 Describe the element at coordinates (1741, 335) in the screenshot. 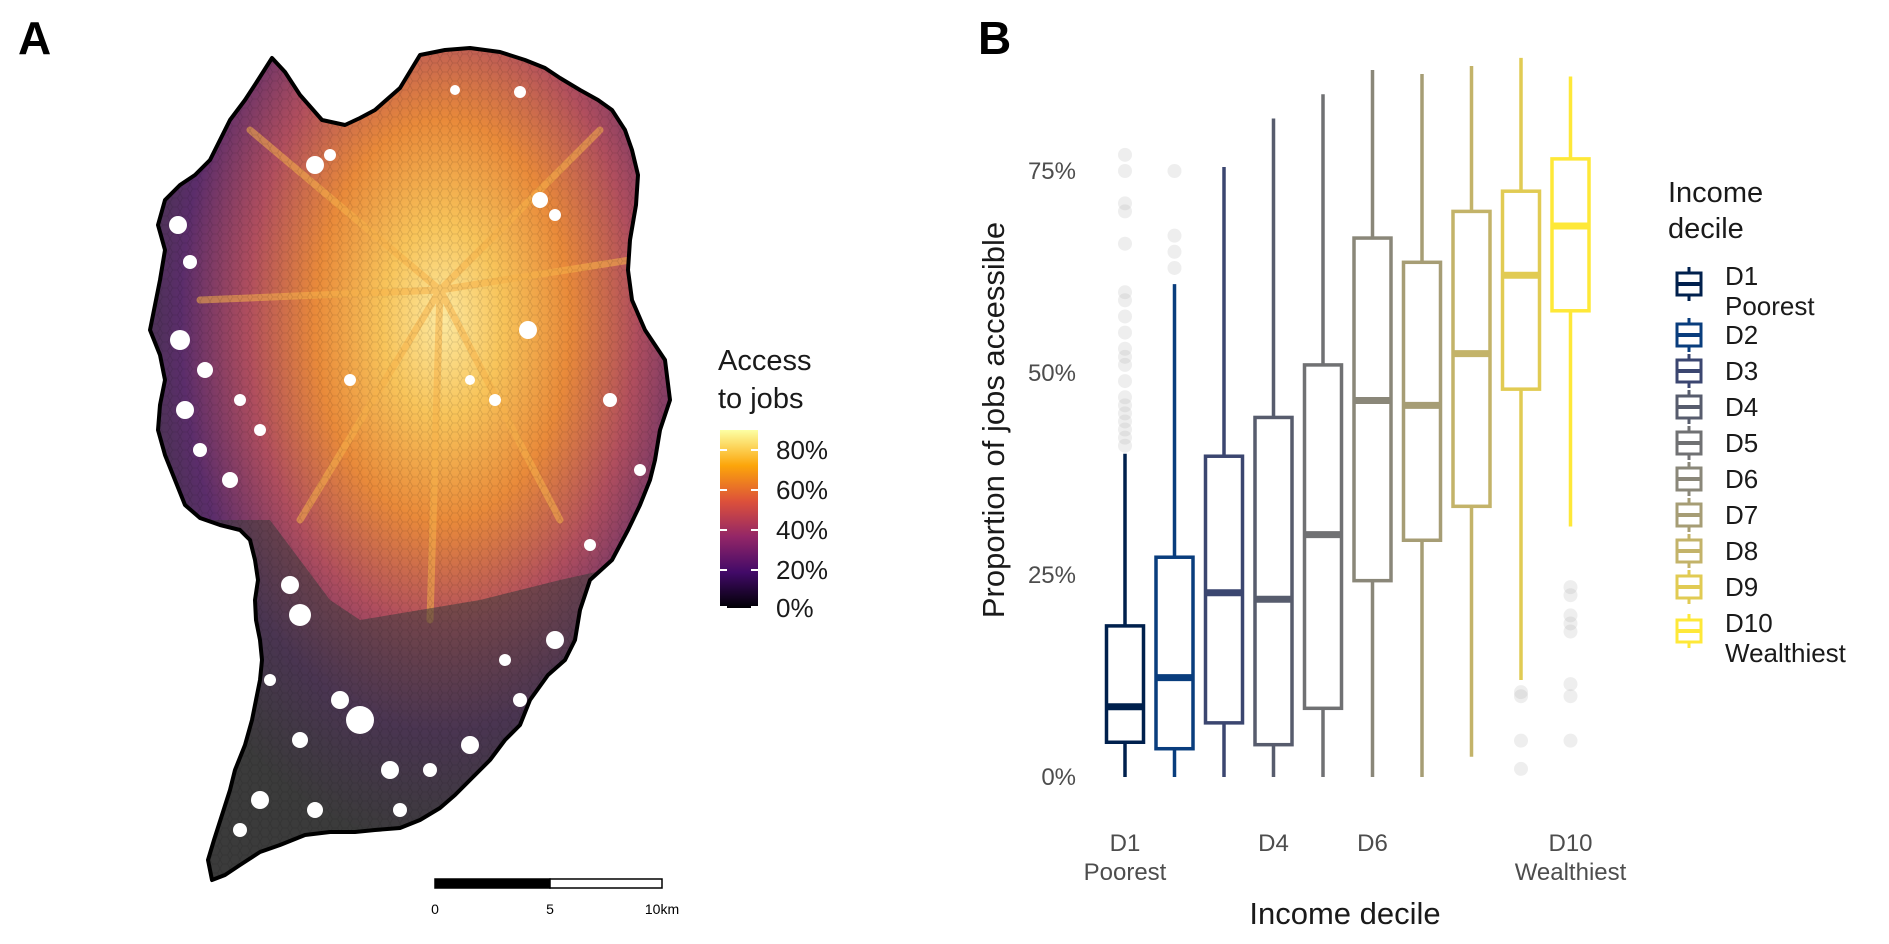

I see `legend-label-D2: D2` at that location.